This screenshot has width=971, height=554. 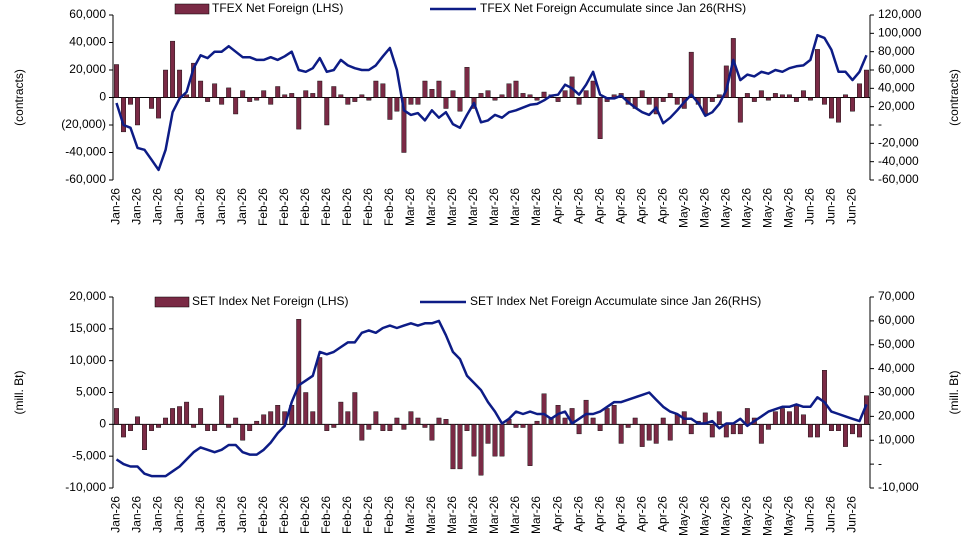 I want to click on y2-tick-label: 30,000, so click(x=896, y=392).